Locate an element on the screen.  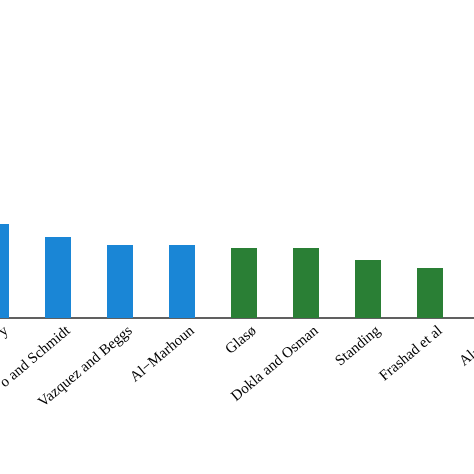
x-tick-label: y is located at coordinates (6, 330).